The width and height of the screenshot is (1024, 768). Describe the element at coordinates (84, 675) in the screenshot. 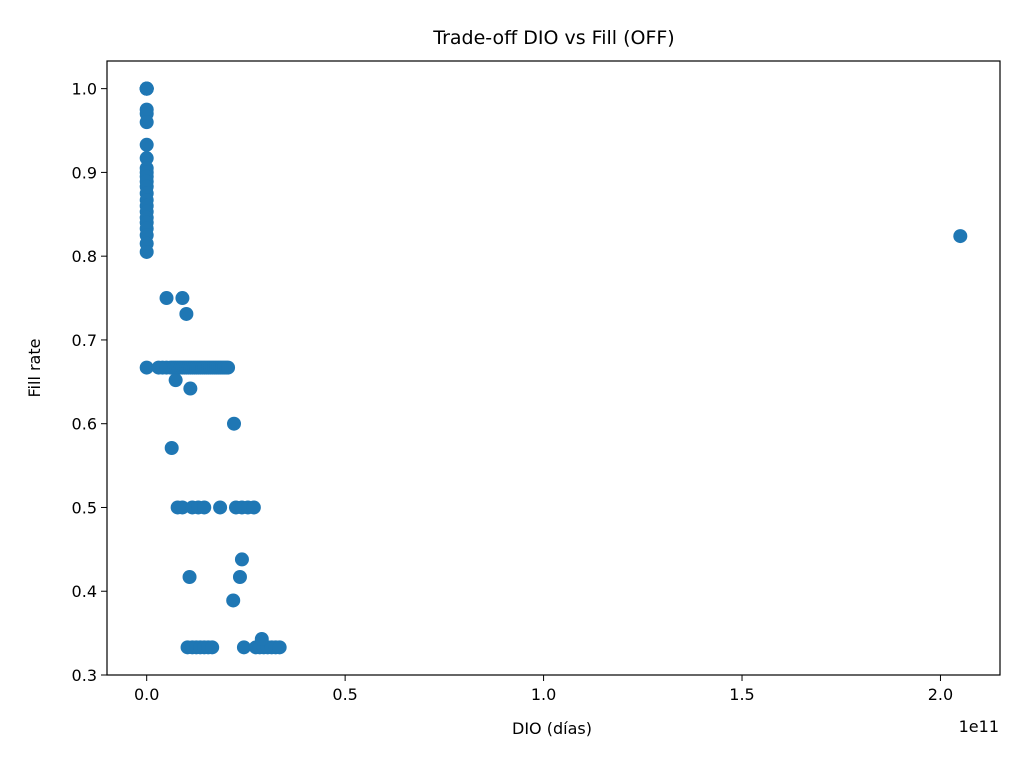

I see `y-tick-label: 0.3` at that location.